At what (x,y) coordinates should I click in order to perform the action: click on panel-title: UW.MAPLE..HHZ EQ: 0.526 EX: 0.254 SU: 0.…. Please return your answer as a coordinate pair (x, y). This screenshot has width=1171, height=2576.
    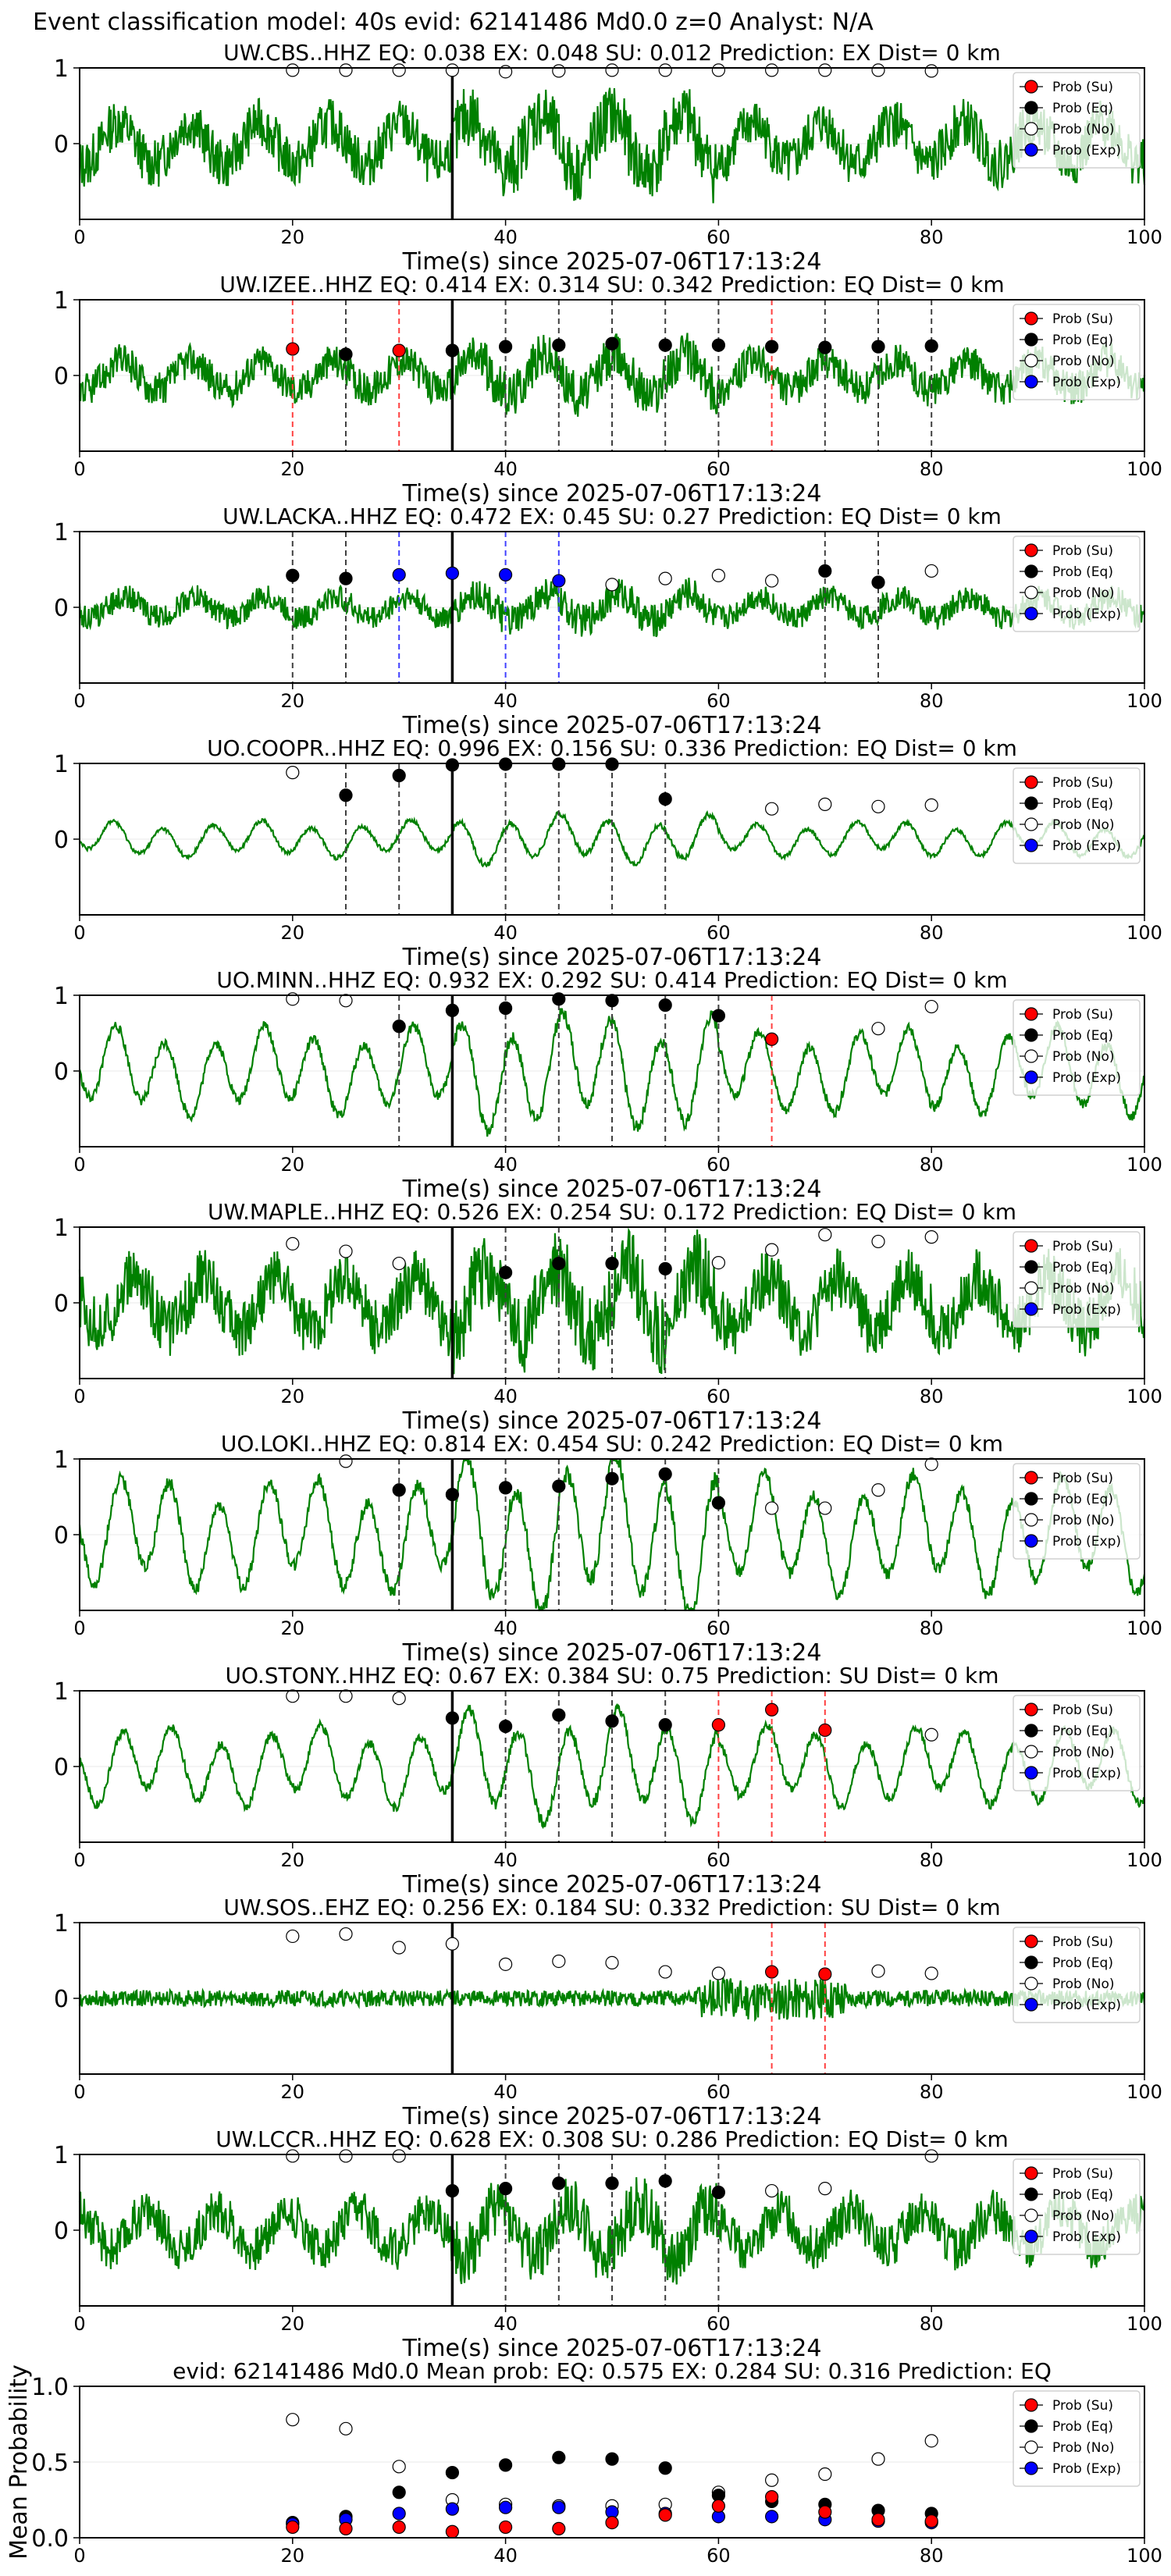
    Looking at the image, I should click on (612, 1212).